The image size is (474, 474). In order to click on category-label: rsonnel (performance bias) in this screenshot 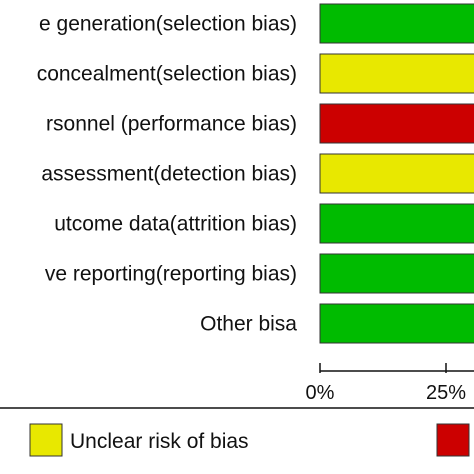, I will do `click(171, 124)`.